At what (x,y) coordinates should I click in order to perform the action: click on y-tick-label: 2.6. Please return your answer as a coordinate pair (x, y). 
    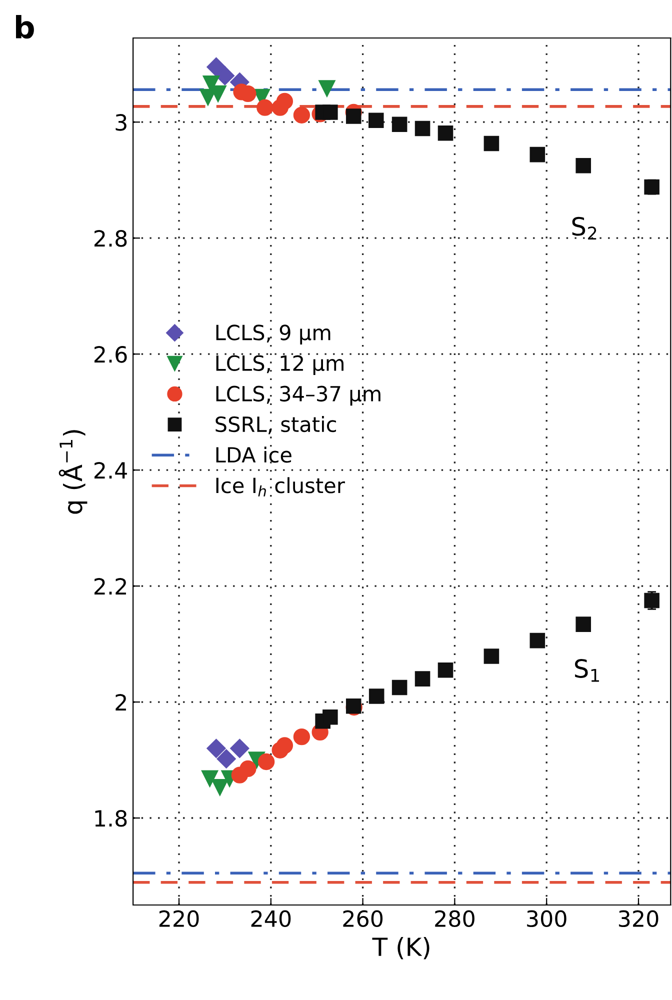
    Looking at the image, I should click on (110, 354).